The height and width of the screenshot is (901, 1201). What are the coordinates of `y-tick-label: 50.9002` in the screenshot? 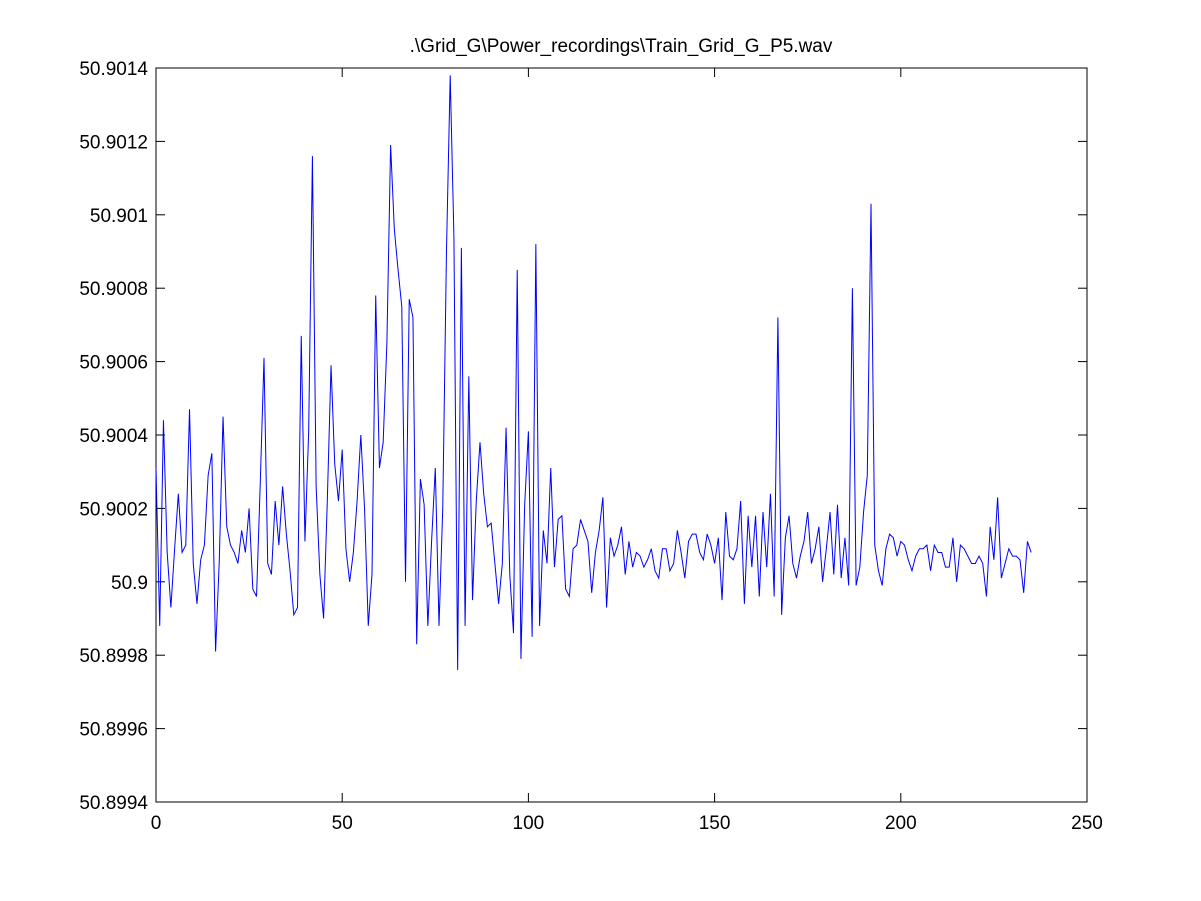 It's located at (113, 509).